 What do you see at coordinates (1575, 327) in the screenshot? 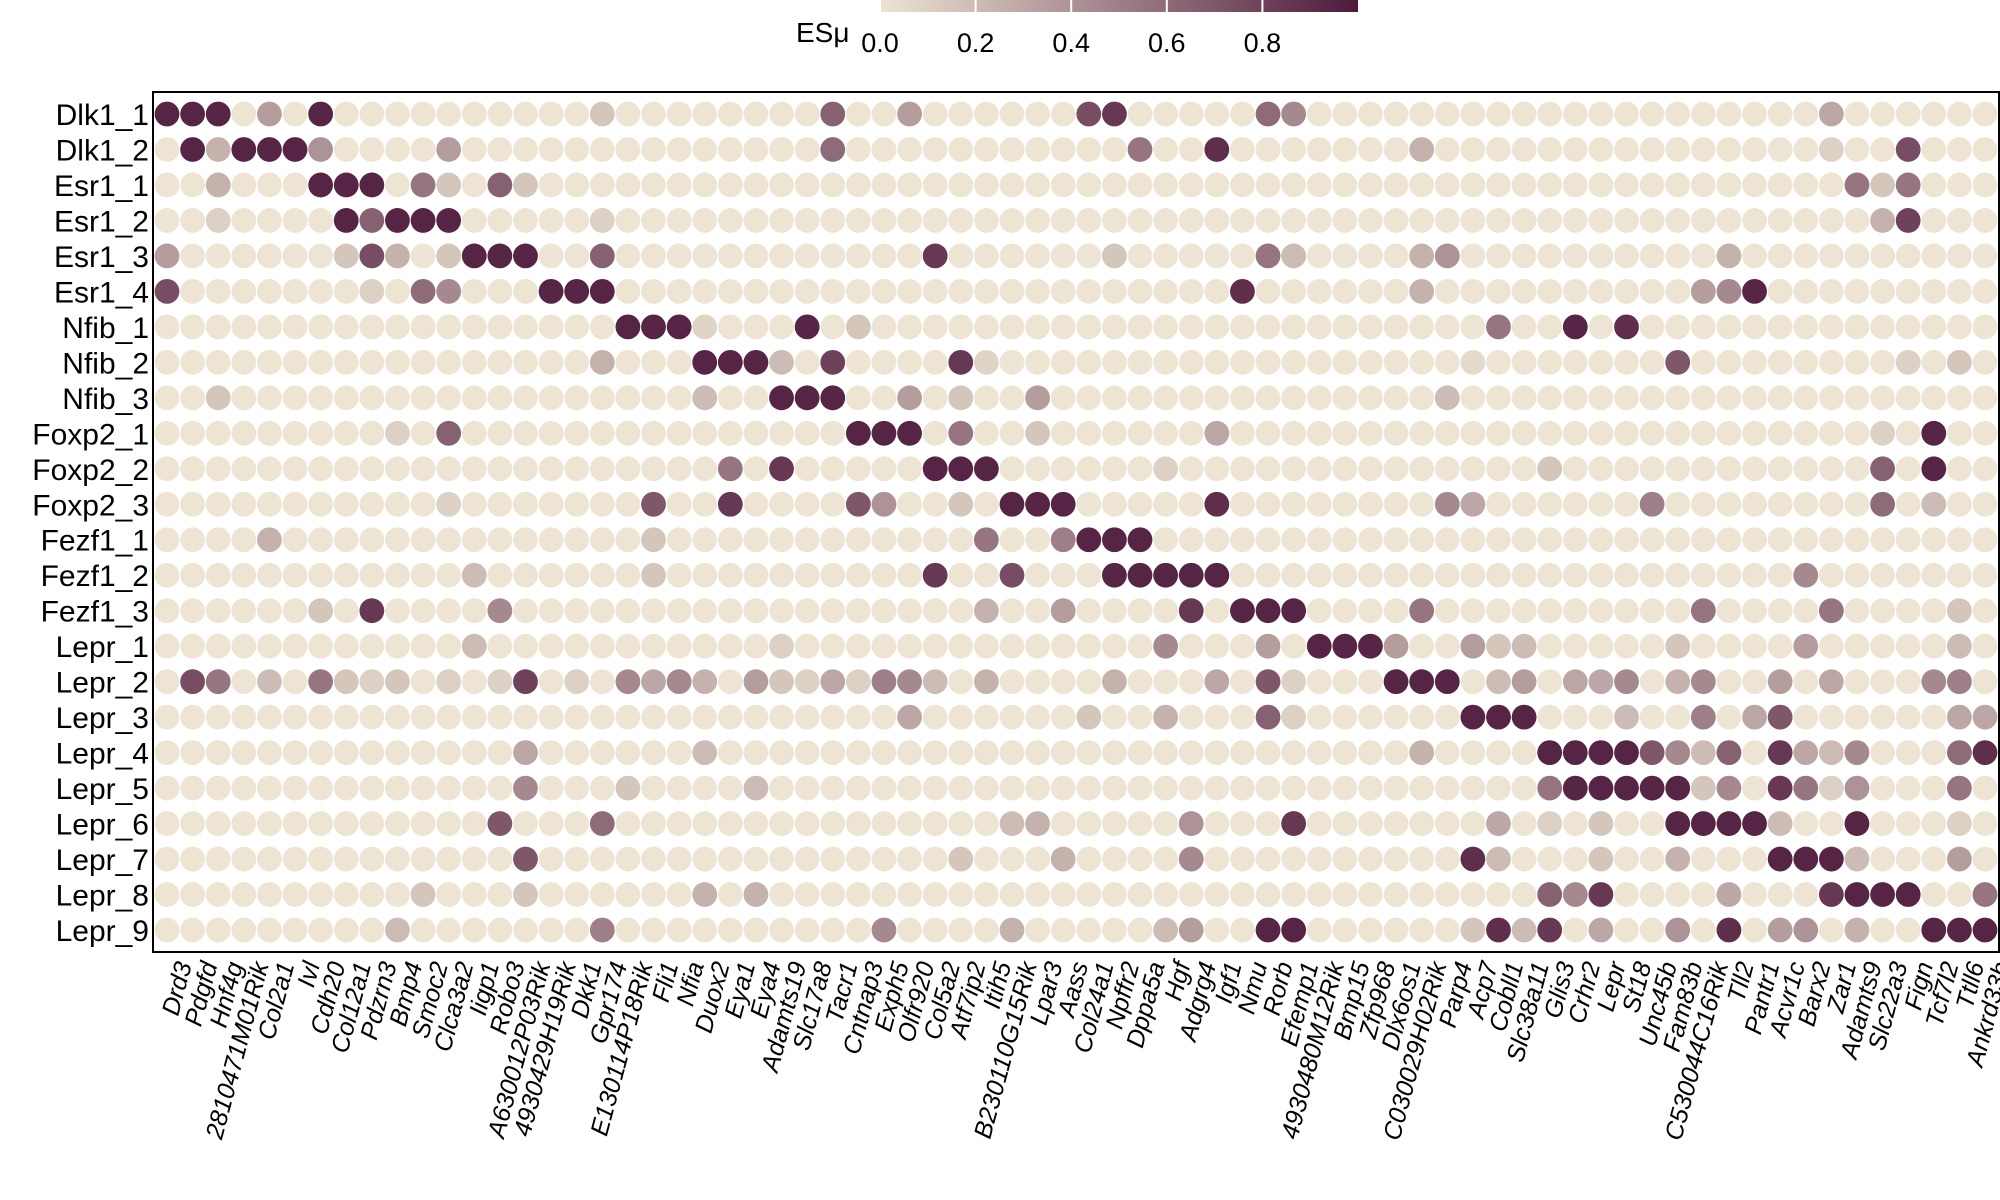
I see `dot-Nfib_1-Crhr2` at bounding box center [1575, 327].